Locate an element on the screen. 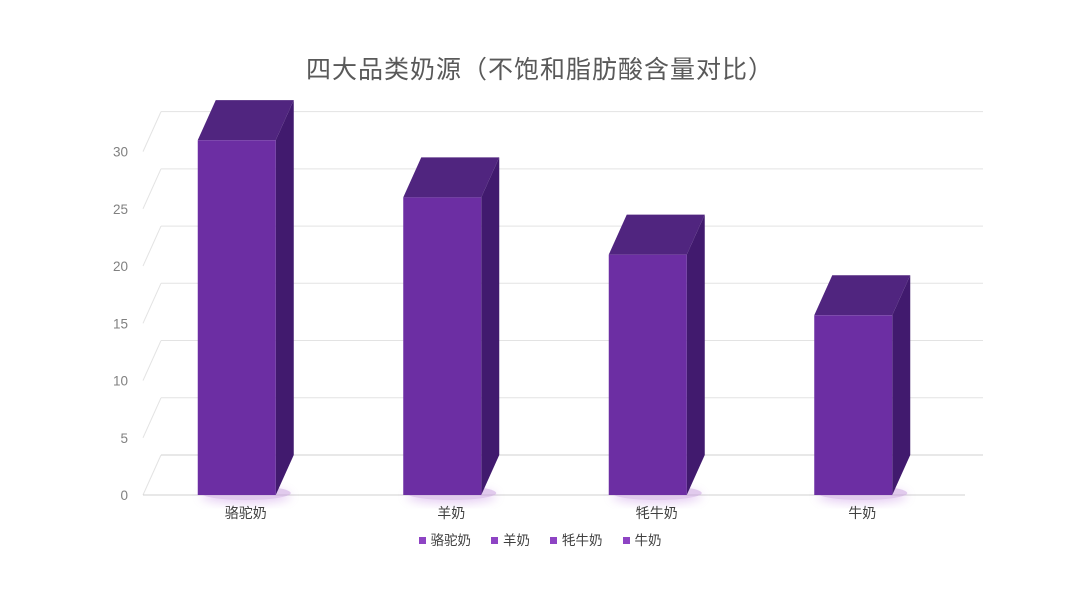  legend-item-4: 牛奶 is located at coordinates (642, 540).